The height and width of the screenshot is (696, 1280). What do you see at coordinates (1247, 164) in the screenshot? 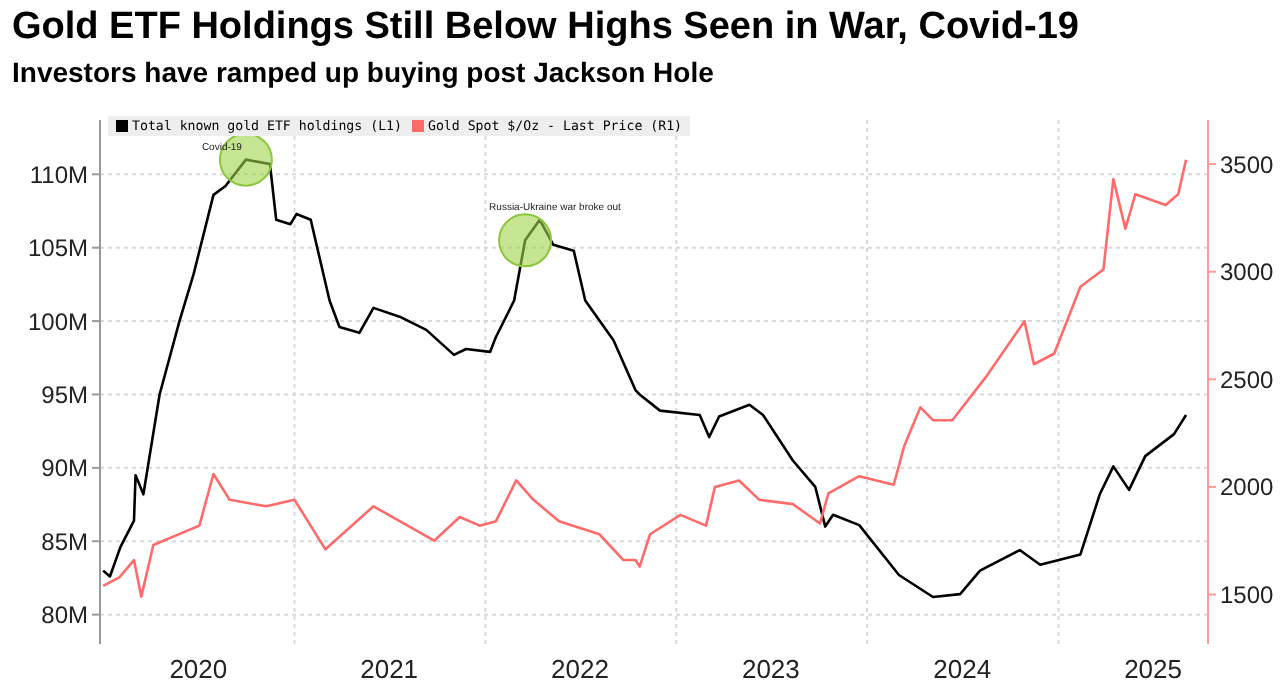
I see `y2-tick-label: 3500` at bounding box center [1247, 164].